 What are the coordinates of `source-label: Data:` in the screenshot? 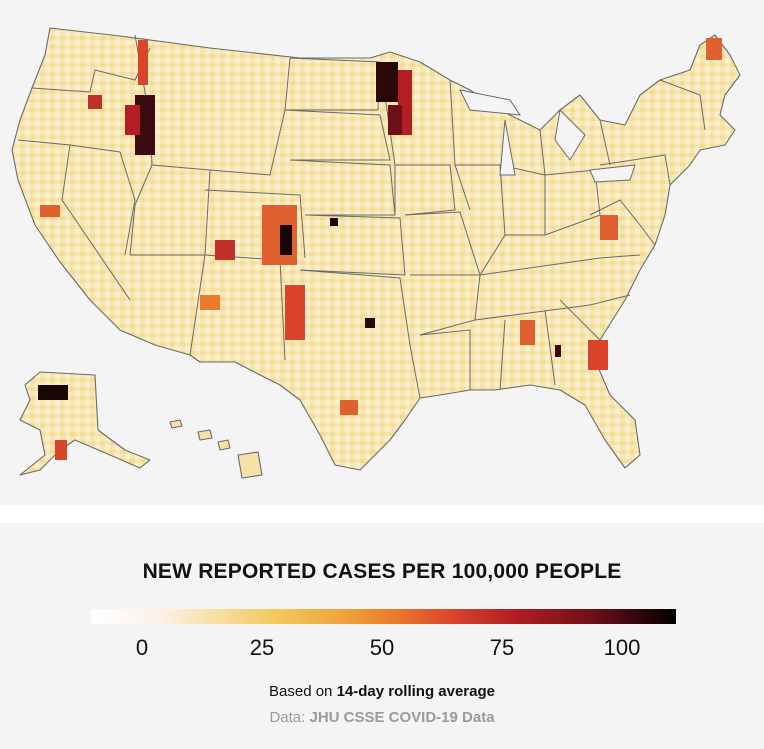 It's located at (287, 717).